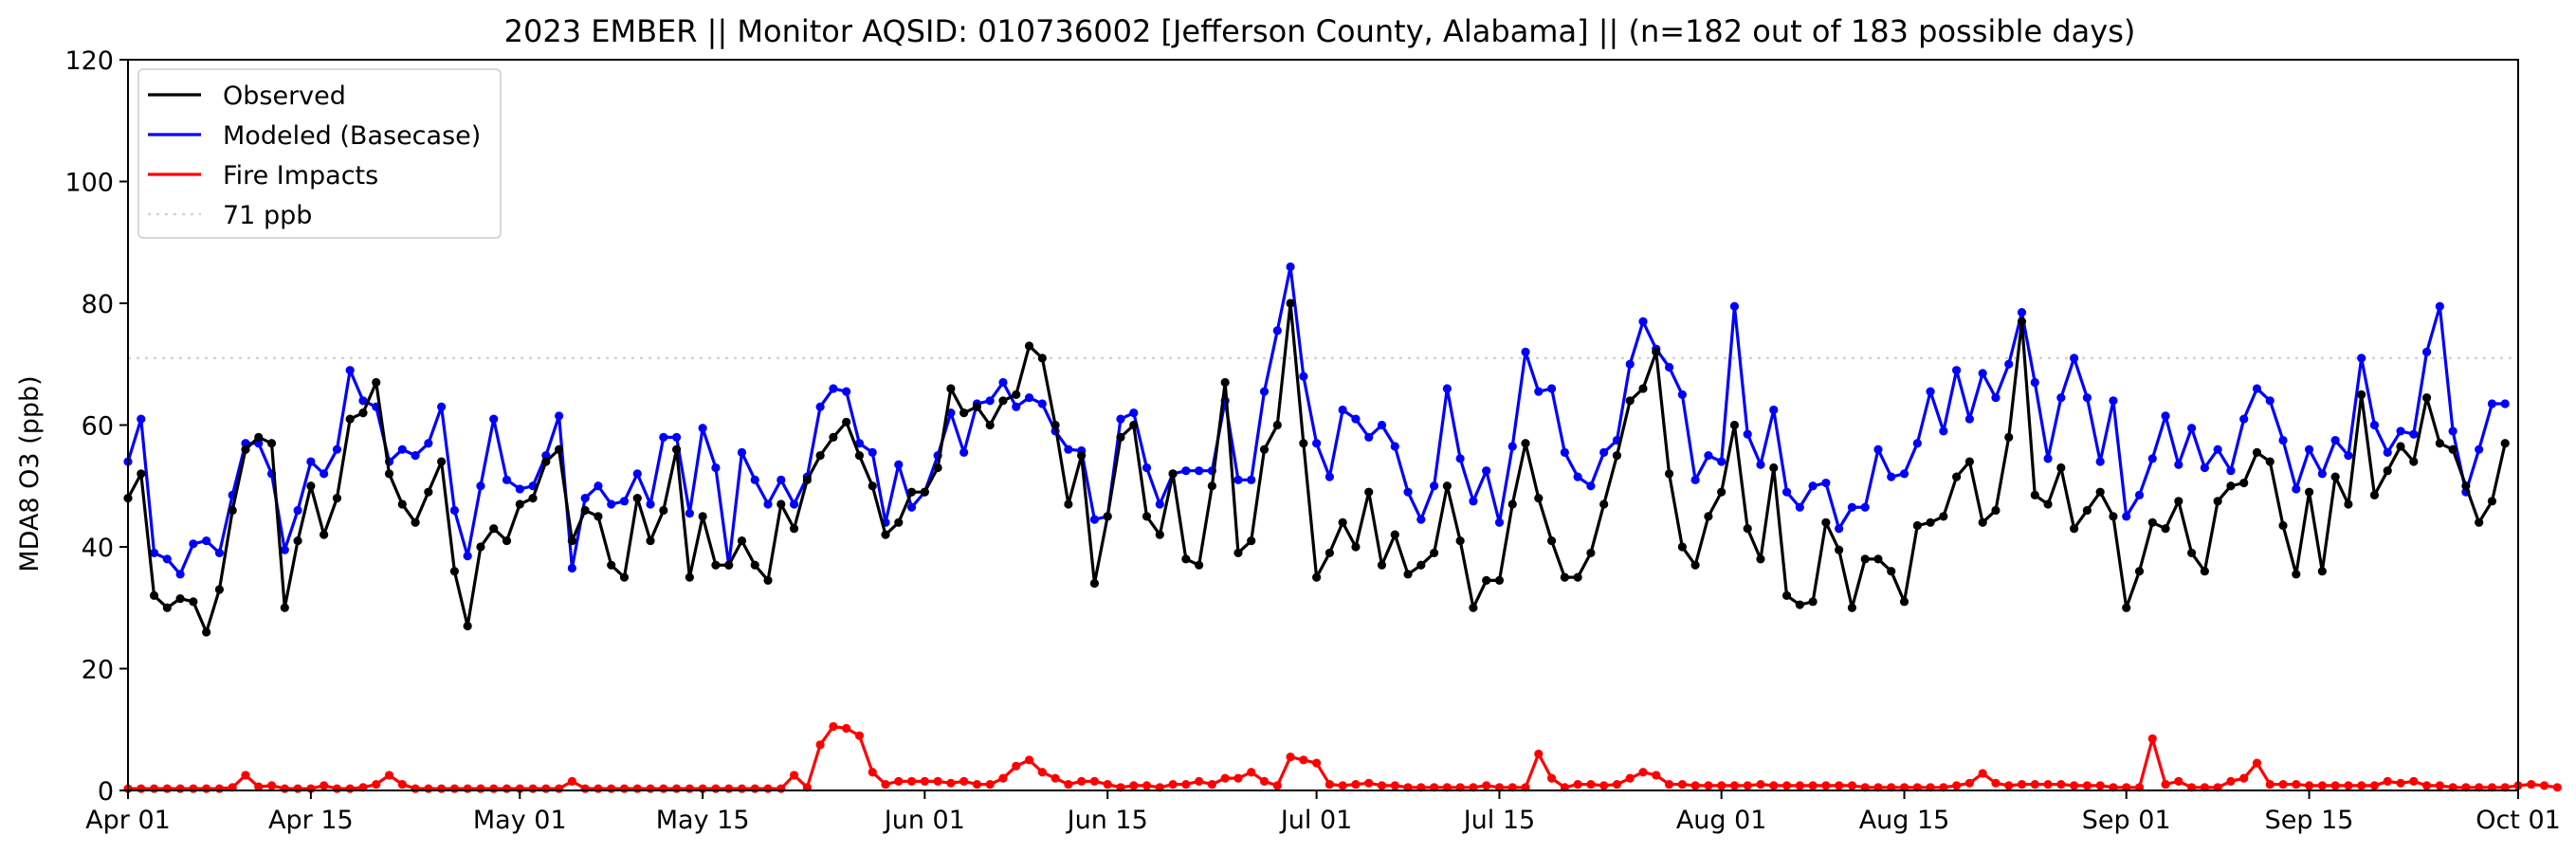  Describe the element at coordinates (89, 183) in the screenshot. I see `y-tick-label: 100` at that location.